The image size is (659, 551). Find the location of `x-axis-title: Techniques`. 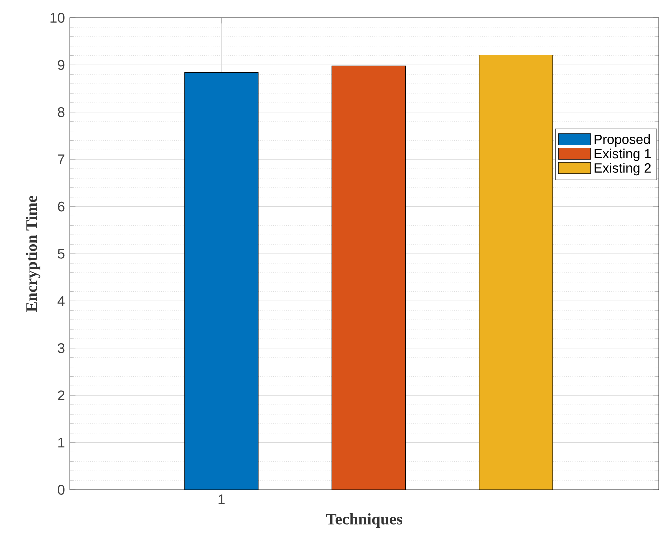

x-axis-title: Techniques is located at coordinates (364, 520).